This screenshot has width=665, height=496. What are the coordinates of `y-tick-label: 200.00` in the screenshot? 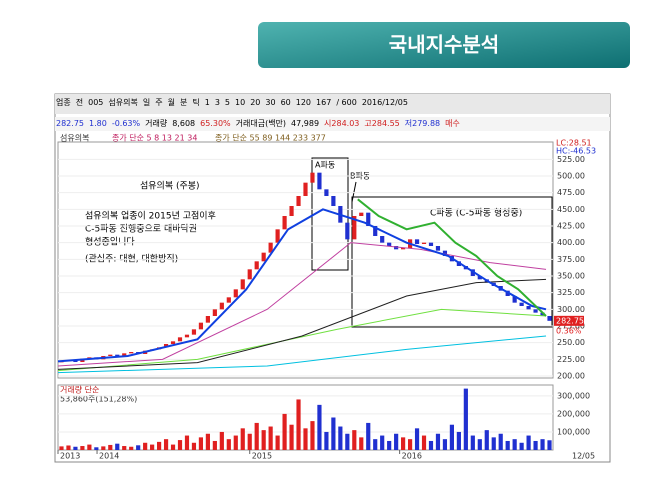 It's located at (571, 376).